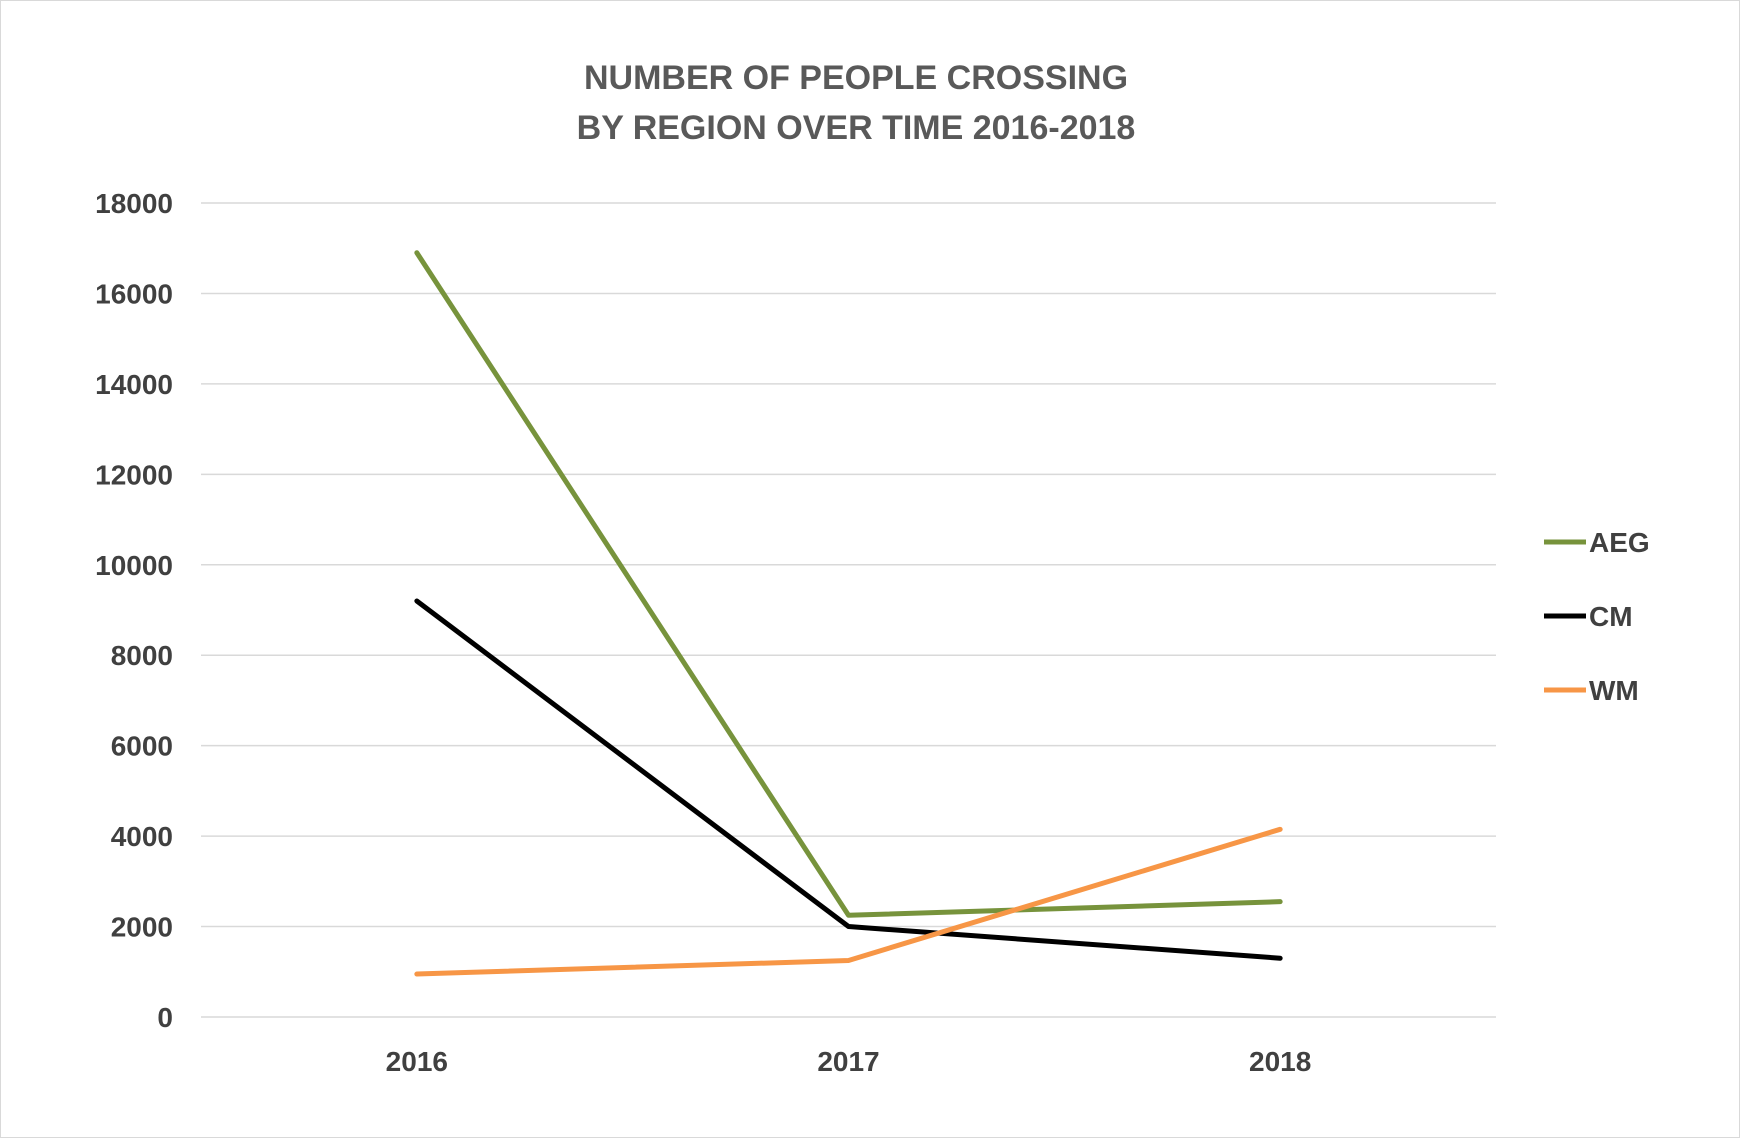 This screenshot has width=1740, height=1138. I want to click on x-tick-label: 2018, so click(1280, 1061).